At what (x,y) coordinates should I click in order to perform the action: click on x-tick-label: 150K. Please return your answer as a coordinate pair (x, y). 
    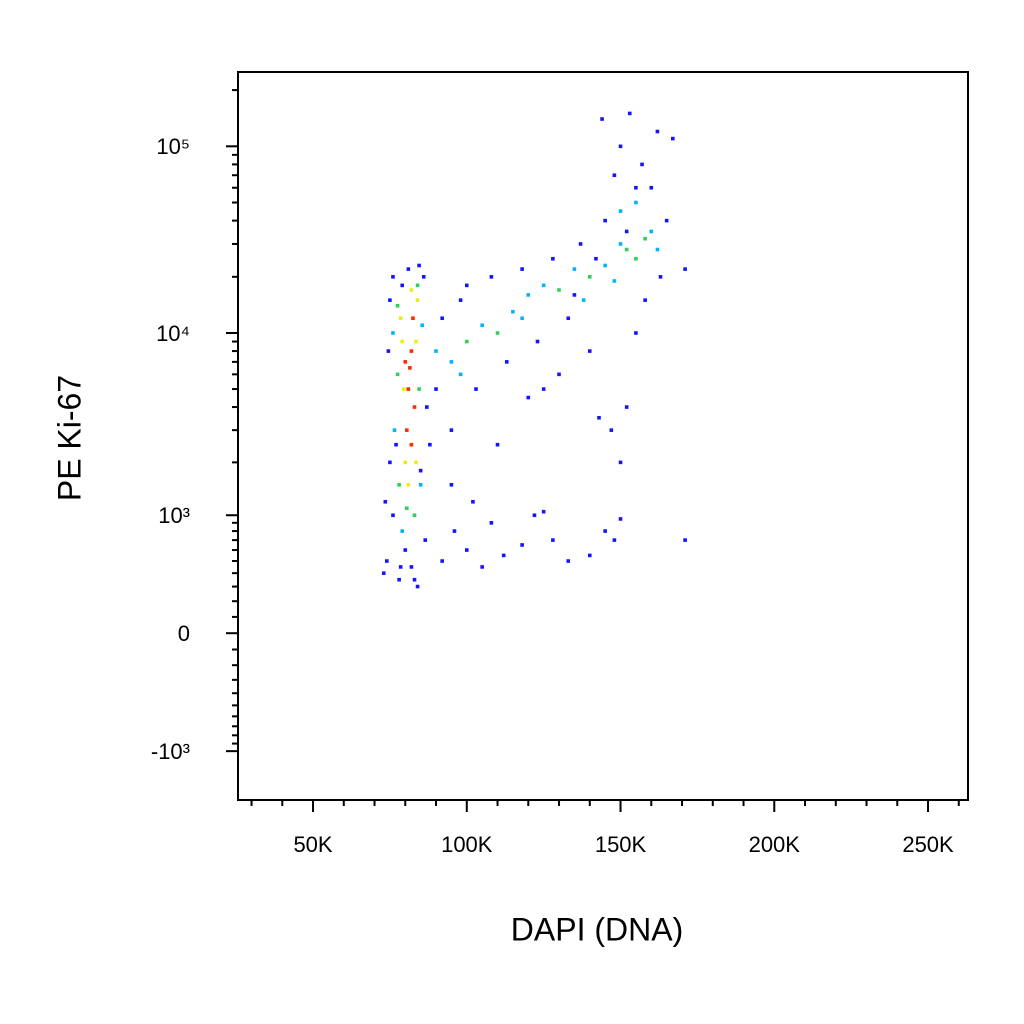
    Looking at the image, I should click on (621, 844).